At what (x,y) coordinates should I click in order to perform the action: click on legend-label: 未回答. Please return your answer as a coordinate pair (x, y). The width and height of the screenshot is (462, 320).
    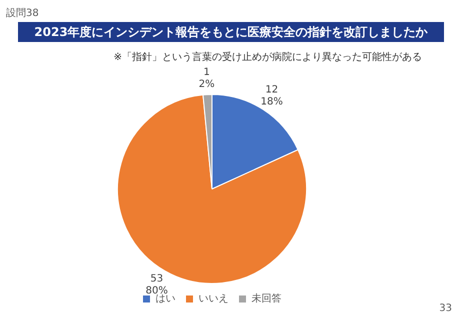
    Looking at the image, I should click on (267, 298).